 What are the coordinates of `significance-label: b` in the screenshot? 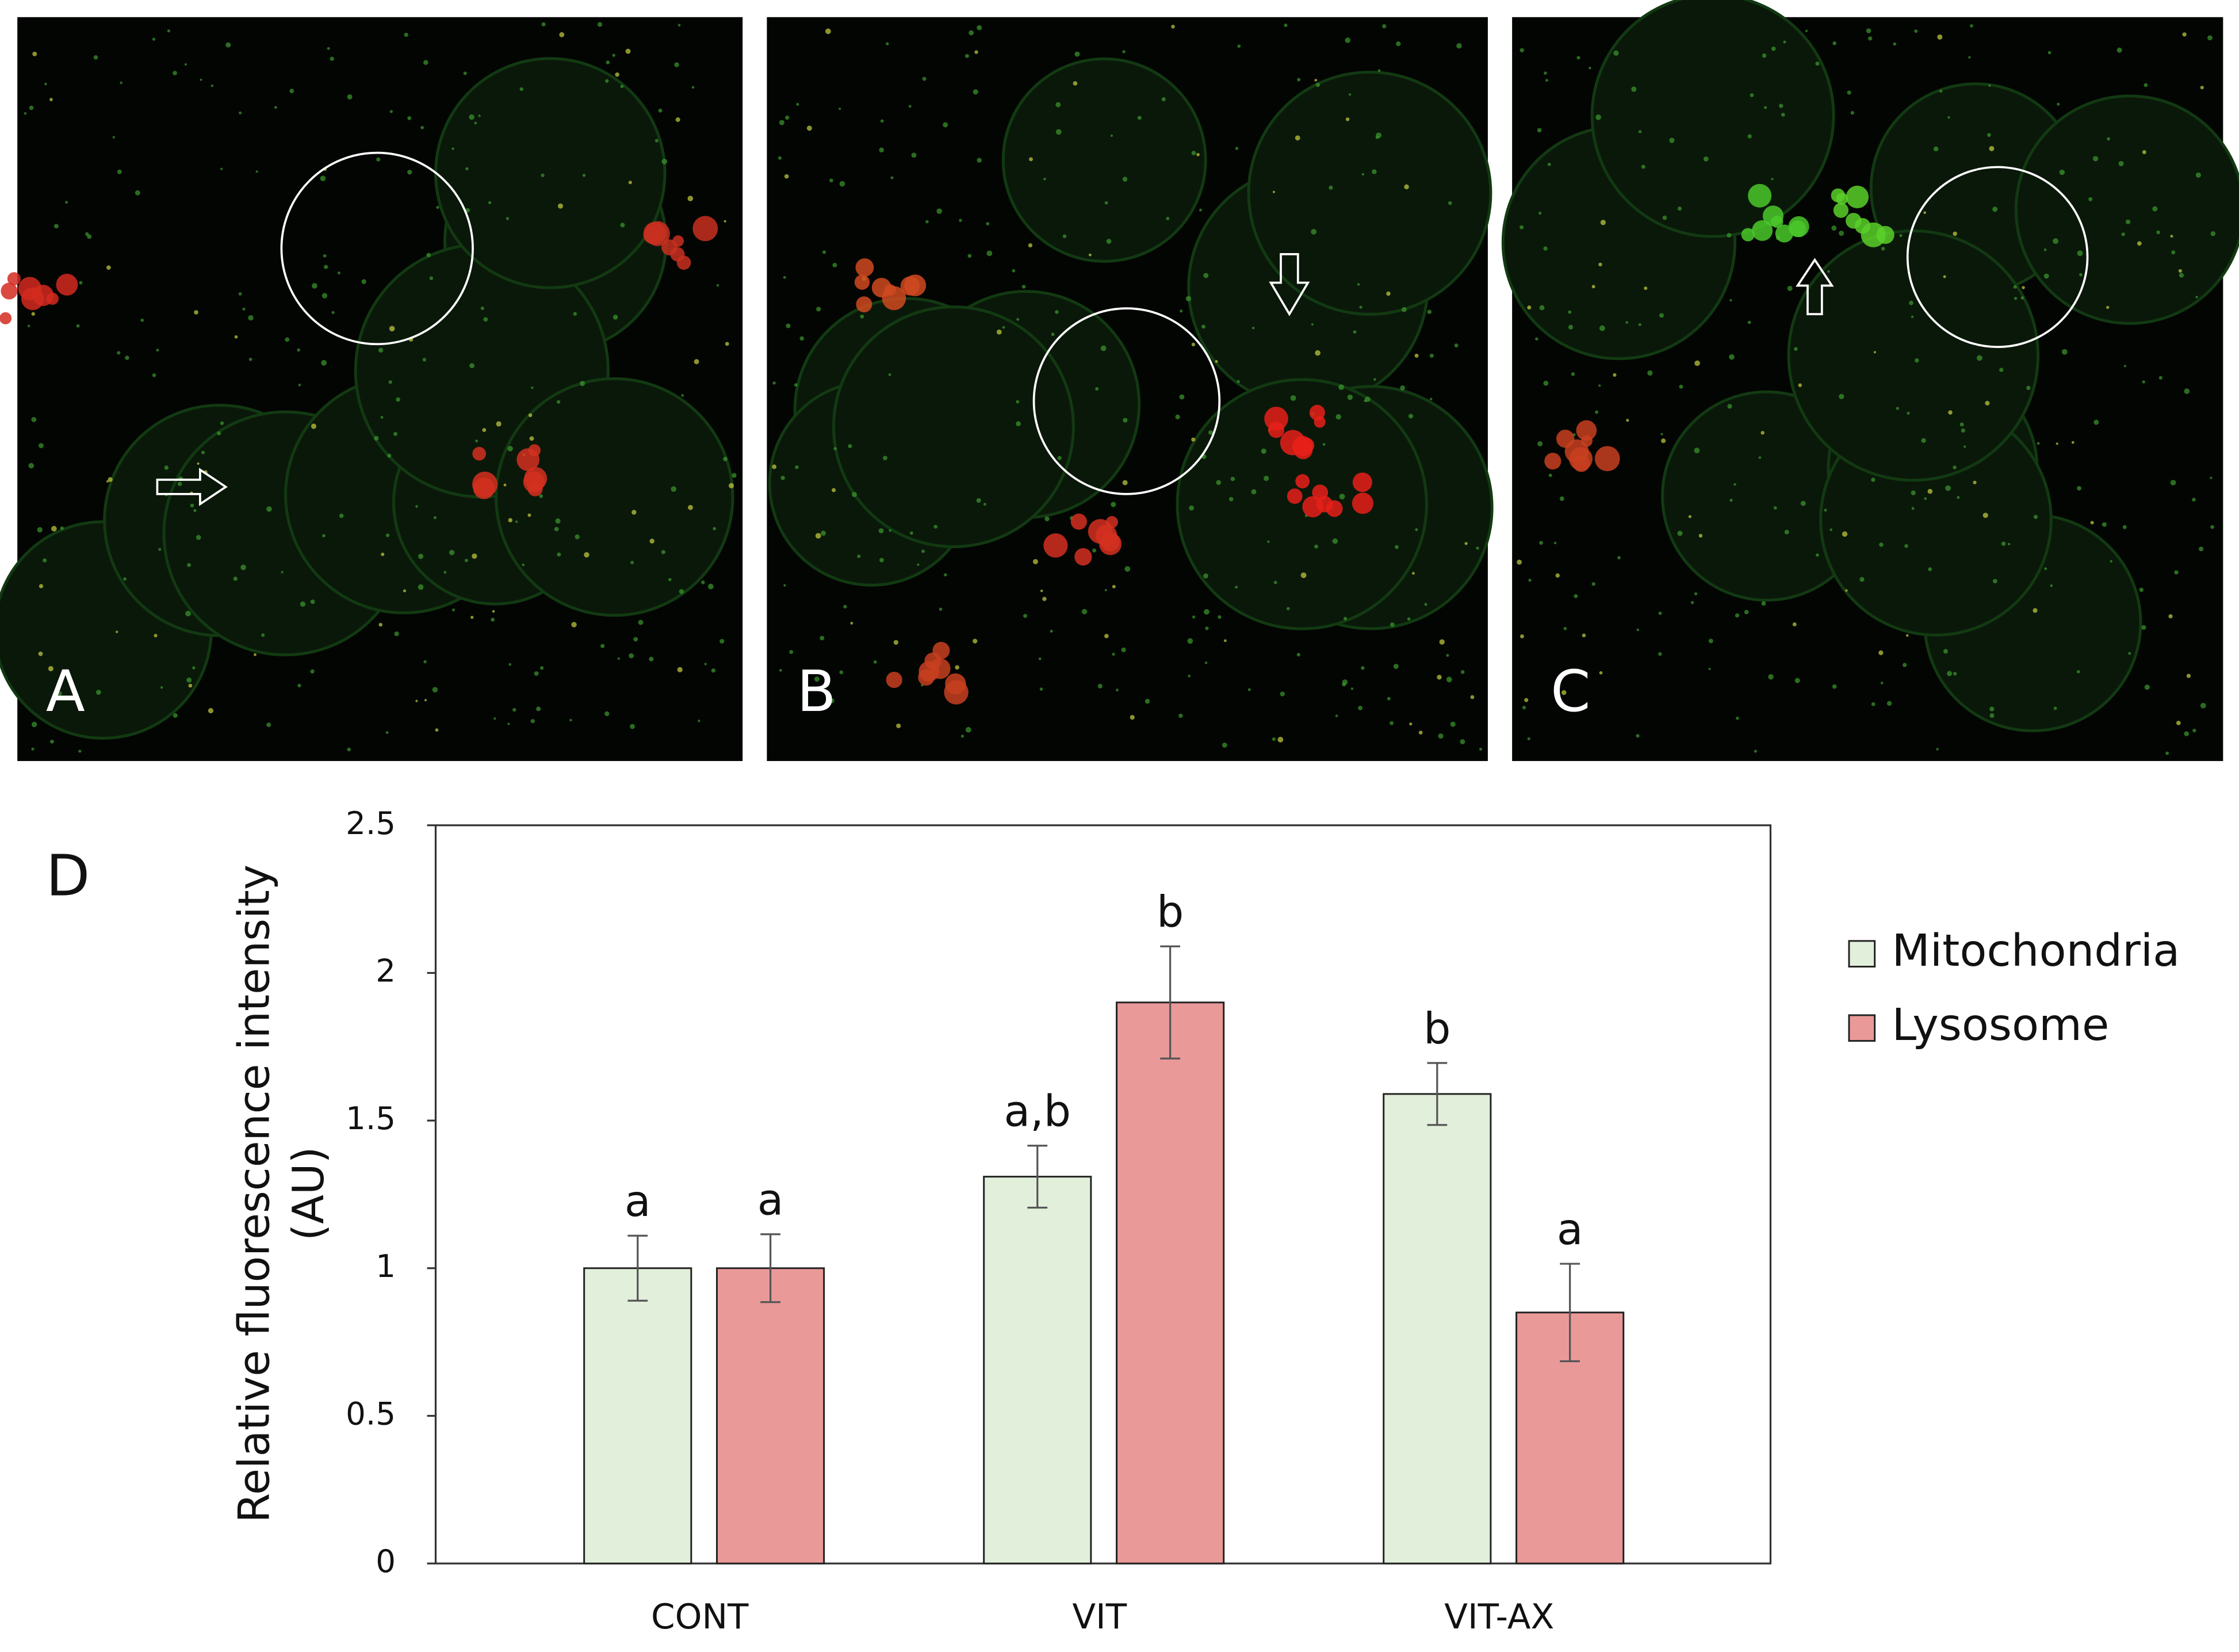 It's located at (1436, 1029).